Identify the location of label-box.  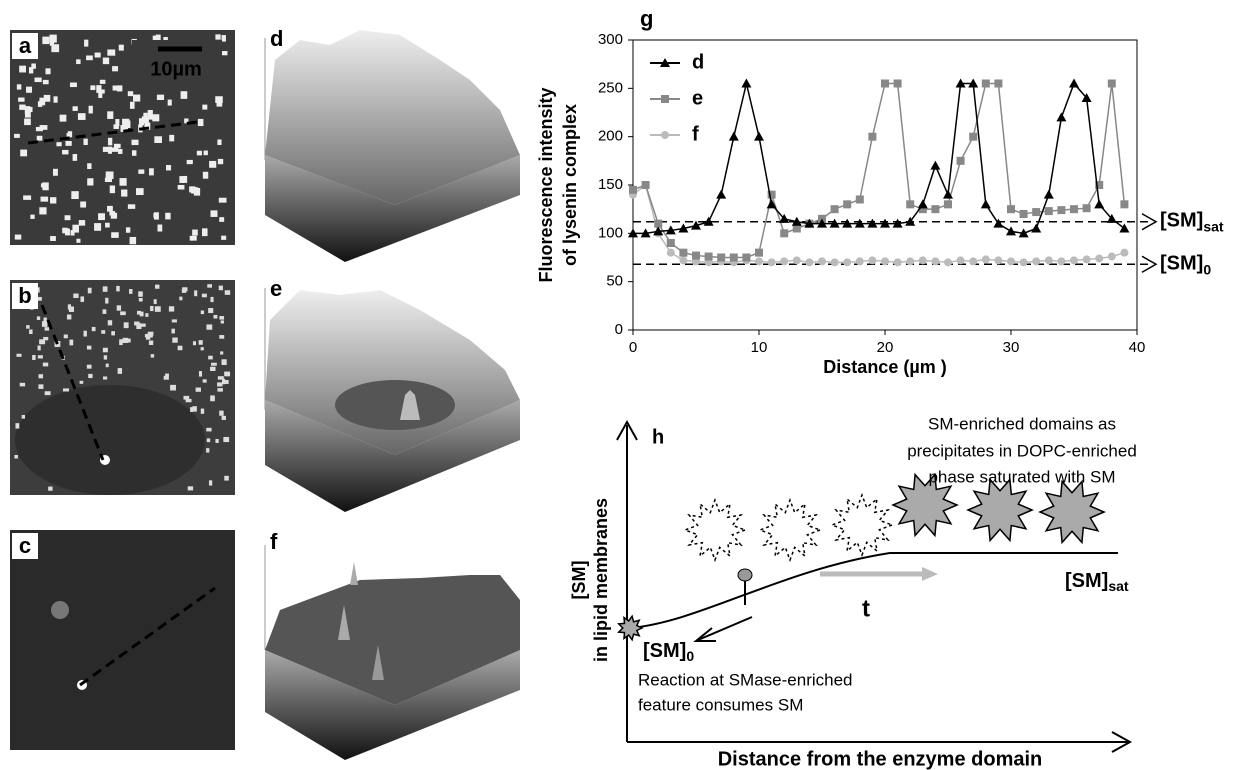
(25, 296).